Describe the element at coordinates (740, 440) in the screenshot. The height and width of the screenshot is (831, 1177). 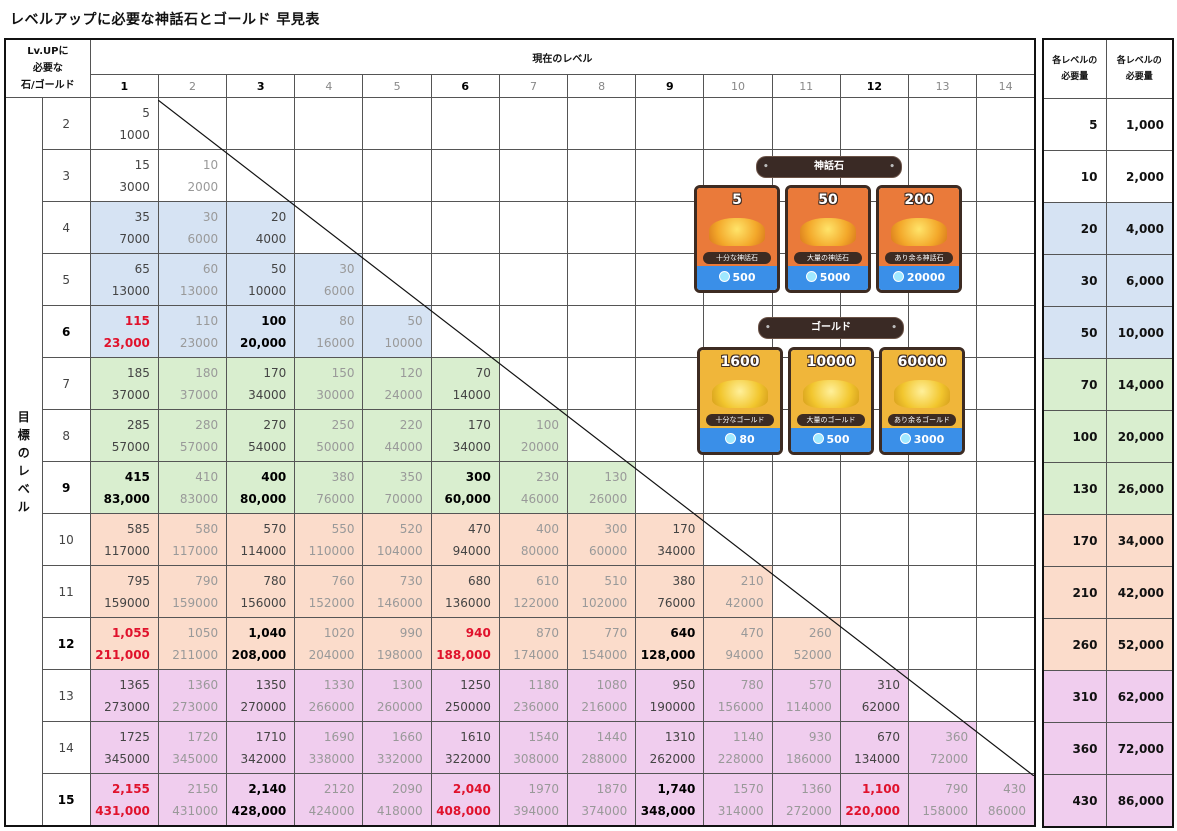
I see `price-button: 80` at that location.